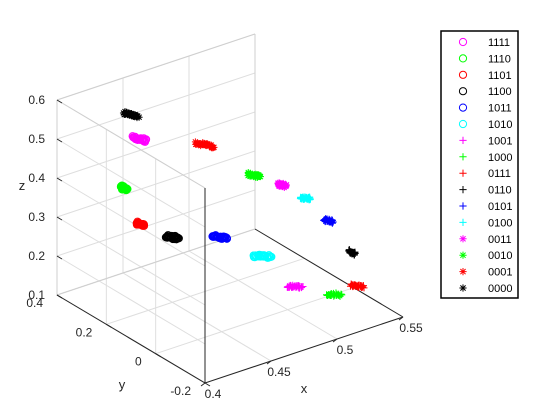 The image size is (560, 420). Describe the element at coordinates (500, 125) in the screenshot. I see `legend-label: 1010` at that location.